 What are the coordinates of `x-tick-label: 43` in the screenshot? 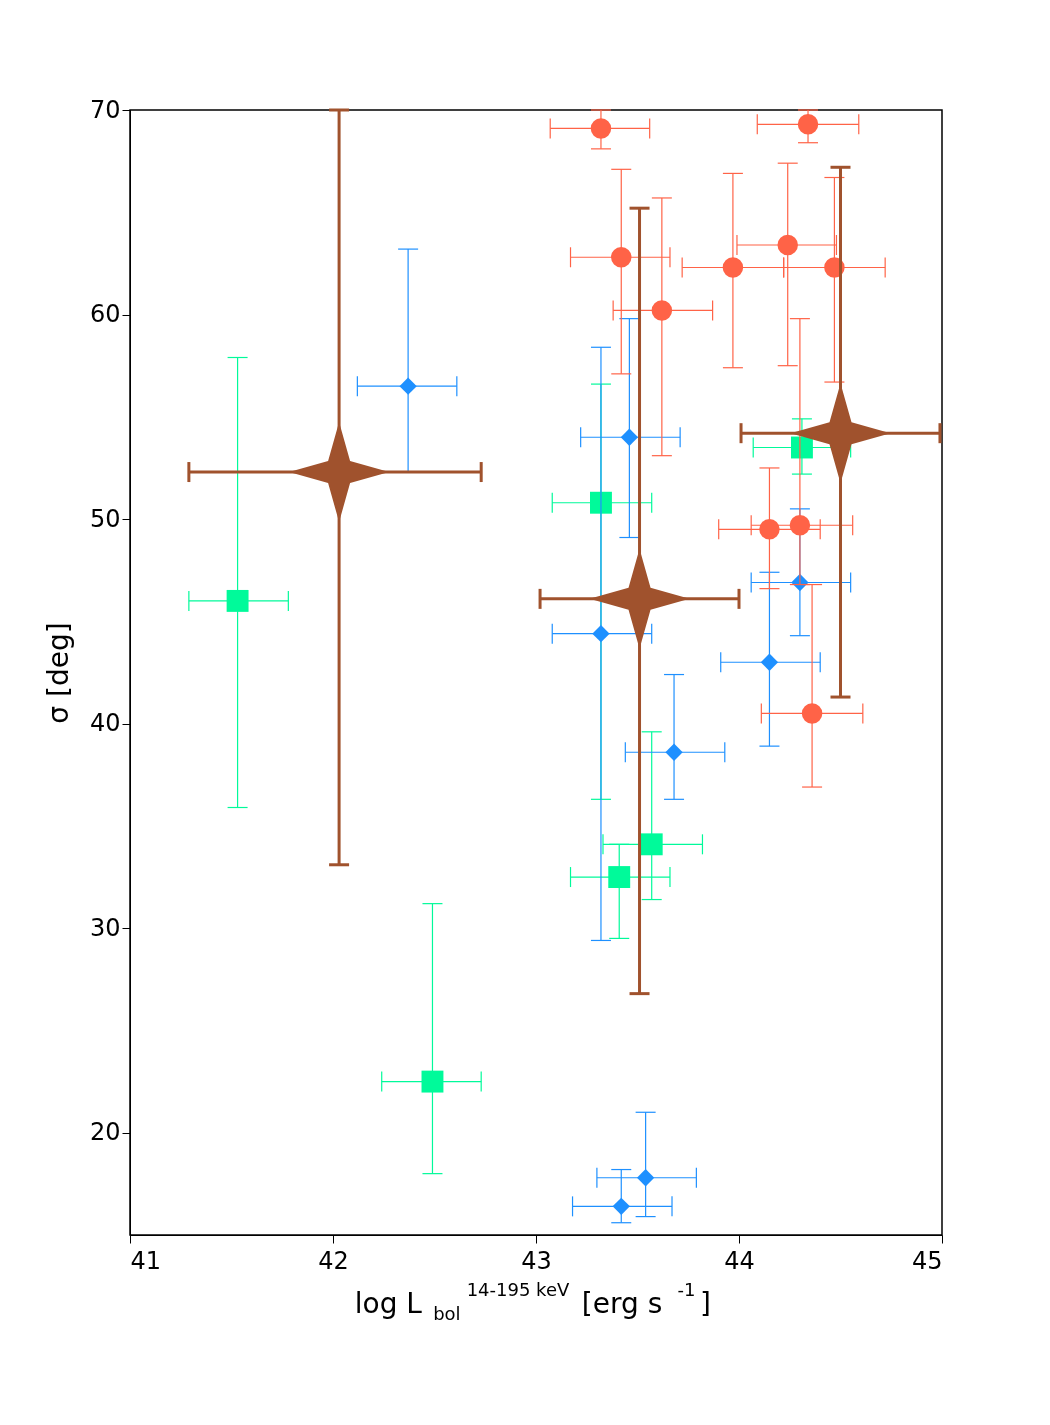 It's located at (536, 1260).